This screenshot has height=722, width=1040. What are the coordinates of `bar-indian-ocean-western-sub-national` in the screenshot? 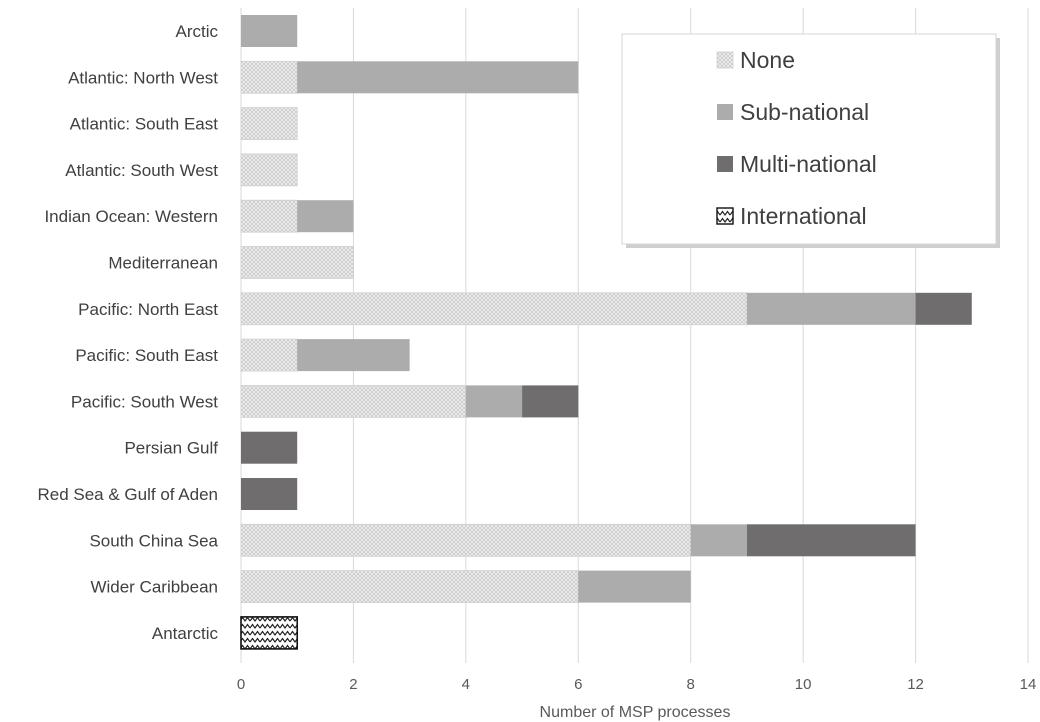 It's located at (325, 216).